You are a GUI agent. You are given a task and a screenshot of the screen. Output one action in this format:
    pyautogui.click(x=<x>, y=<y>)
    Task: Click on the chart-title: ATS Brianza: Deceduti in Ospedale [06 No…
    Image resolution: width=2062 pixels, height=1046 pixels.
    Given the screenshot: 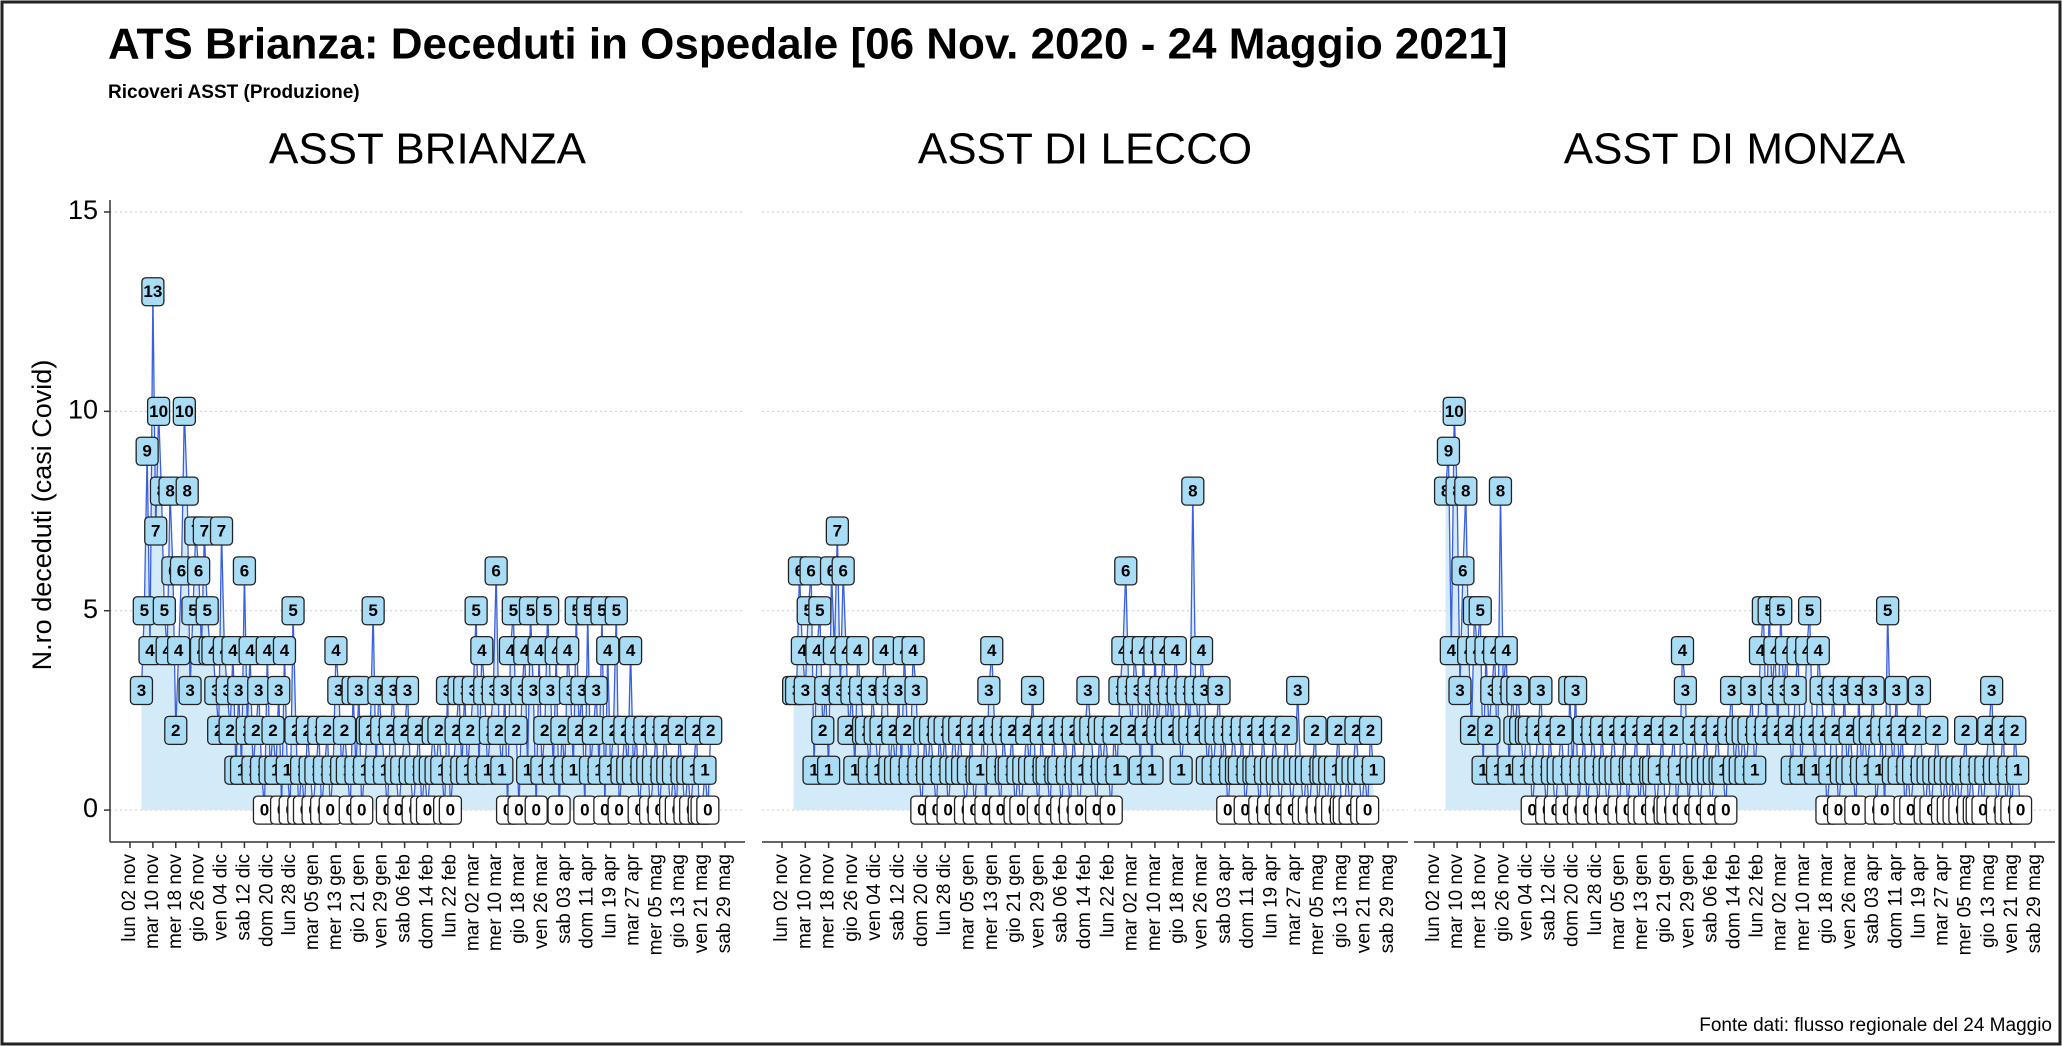 What is the action you would take?
    pyautogui.click(x=807, y=44)
    